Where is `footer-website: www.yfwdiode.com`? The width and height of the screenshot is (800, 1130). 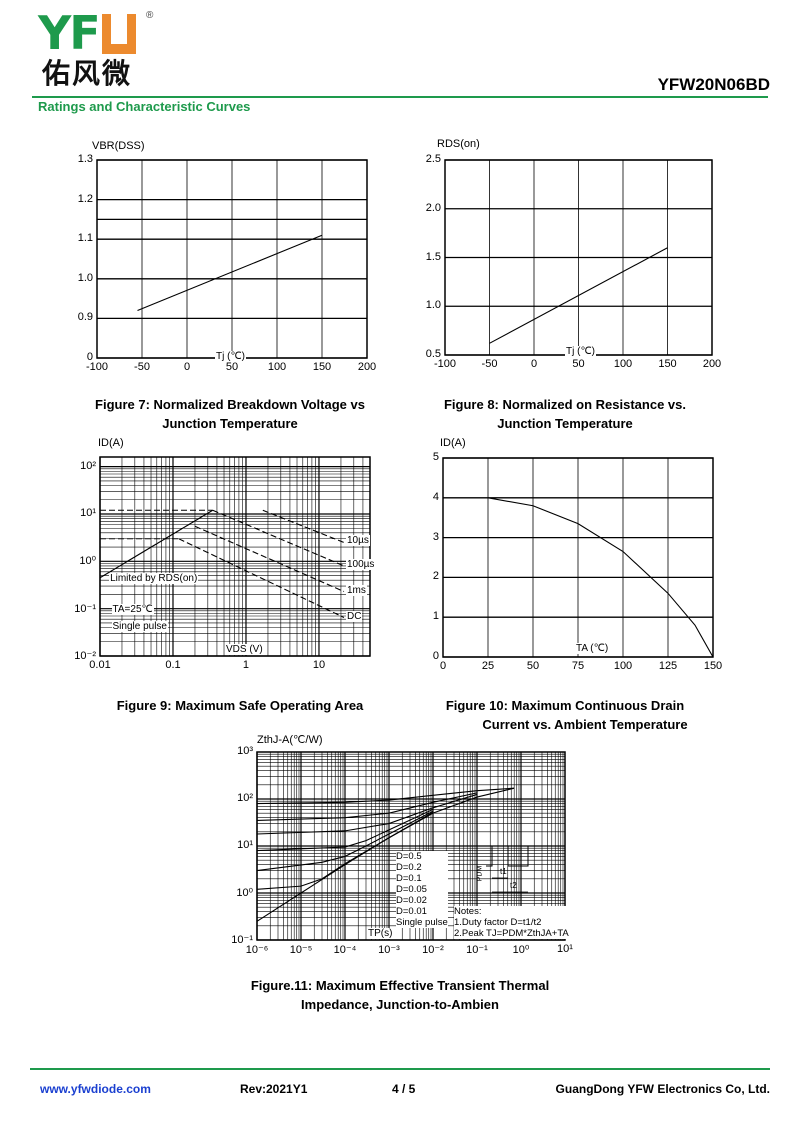 footer-website: www.yfwdiode.com is located at coordinates (95, 1089).